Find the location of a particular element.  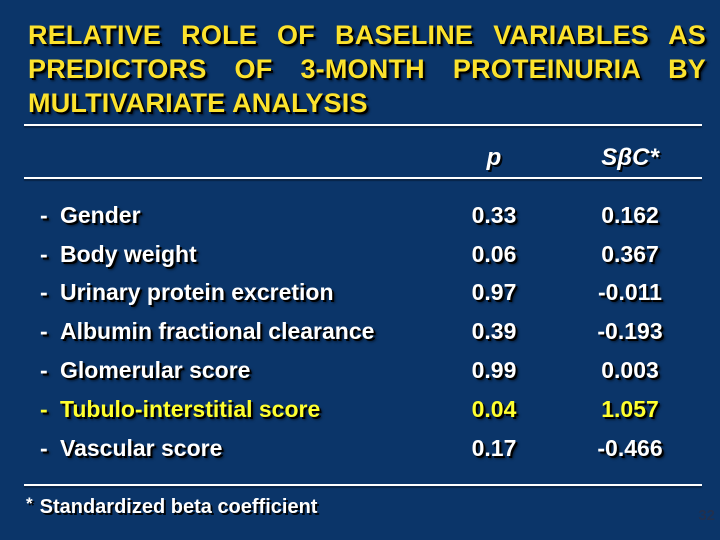

footnote-divider-line is located at coordinates (363, 485).